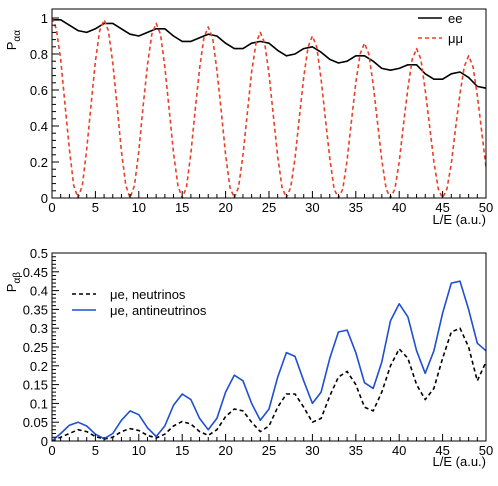  Describe the element at coordinates (13, 282) in the screenshot. I see `y-axis-title: Pαβ` at that location.